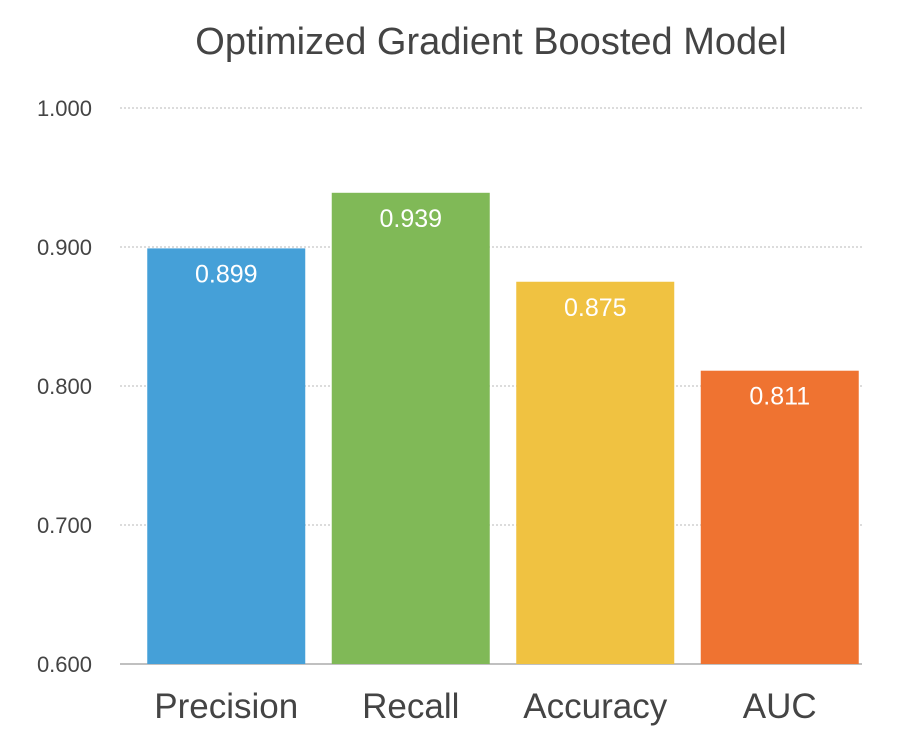 The image size is (900, 744). What do you see at coordinates (410, 706) in the screenshot?
I see `x-tick-label: Recall` at bounding box center [410, 706].